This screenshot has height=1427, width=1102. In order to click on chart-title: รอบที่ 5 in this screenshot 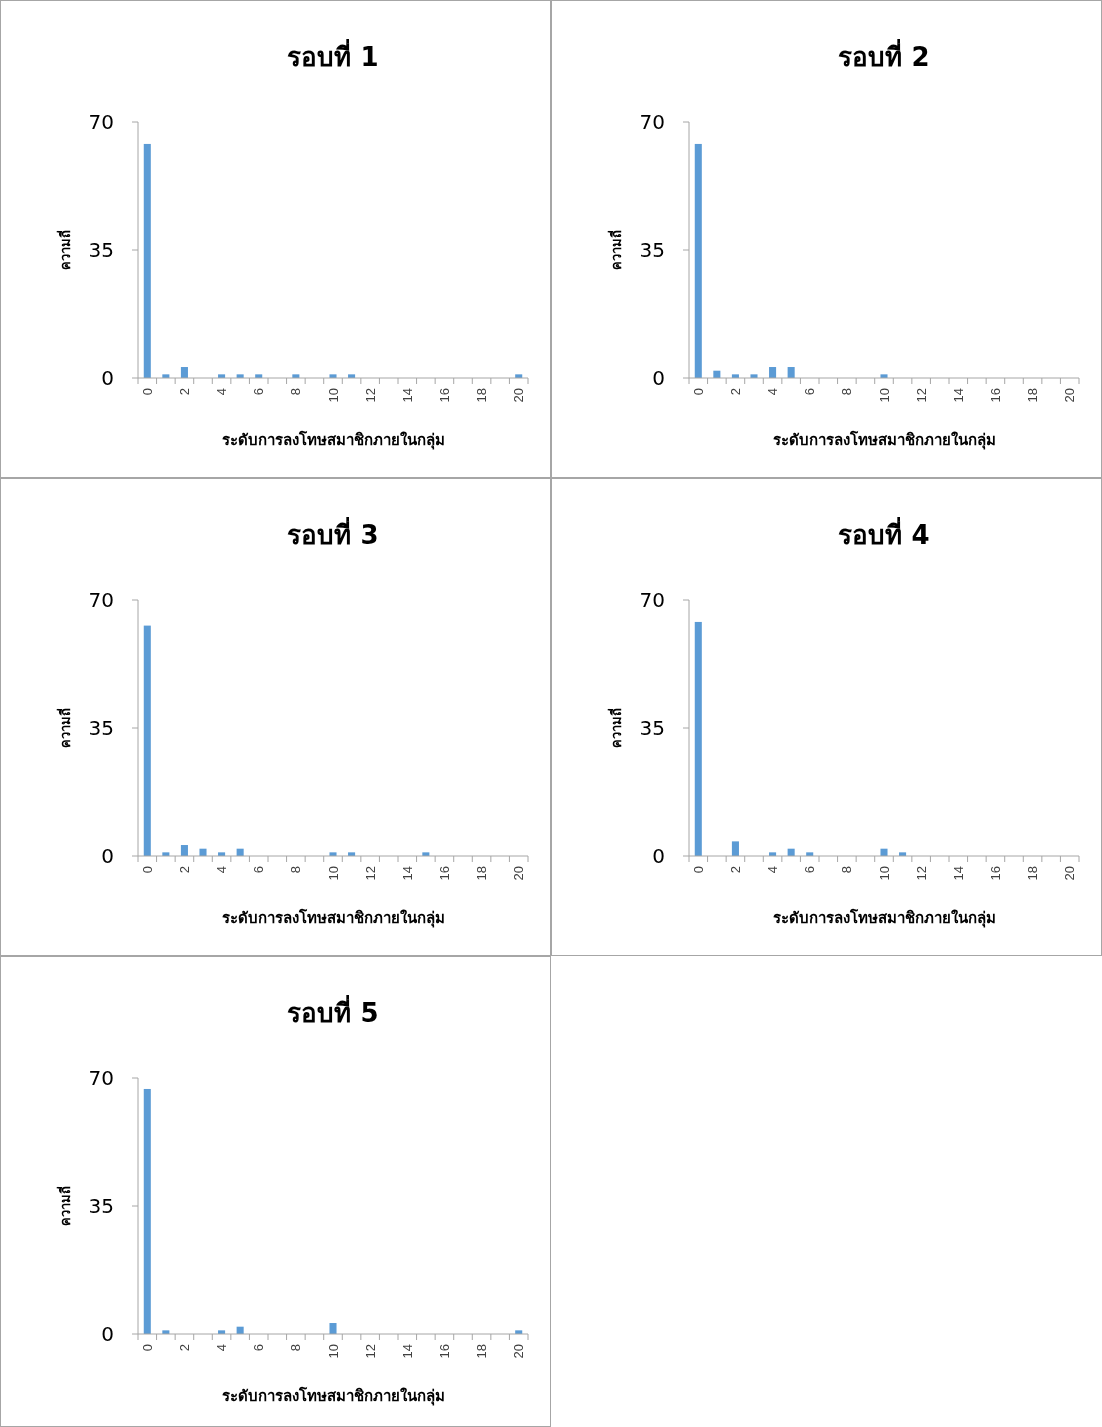, I will do `click(333, 1011)`.